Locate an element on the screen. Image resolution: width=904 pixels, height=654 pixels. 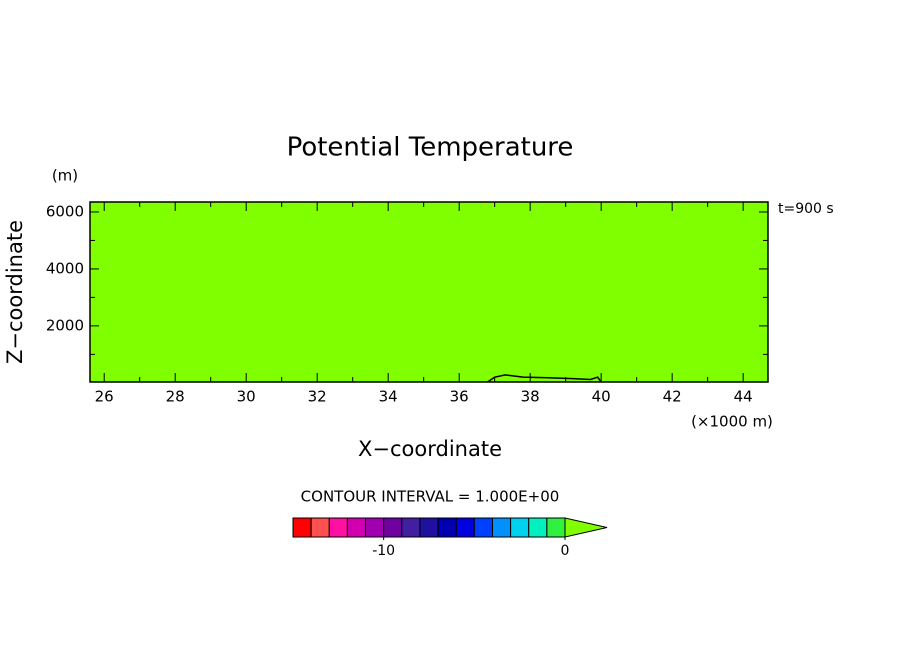
x-unit: (×1000 m) is located at coordinates (732, 422).